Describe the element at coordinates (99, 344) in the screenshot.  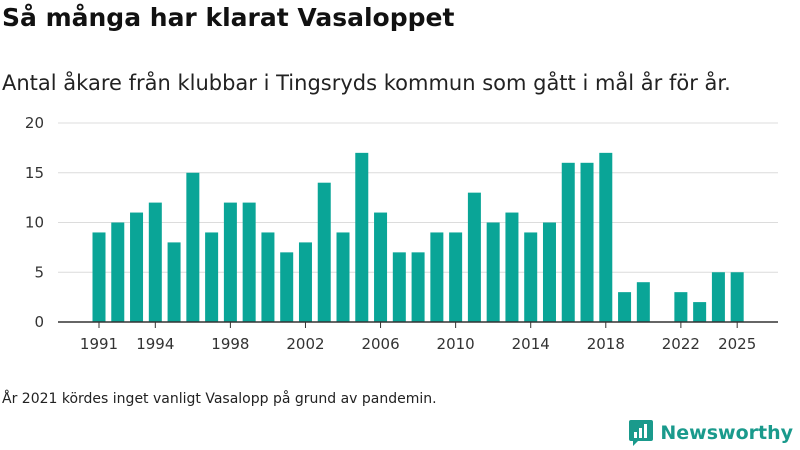
I see `x-tick-label: 1991` at that location.